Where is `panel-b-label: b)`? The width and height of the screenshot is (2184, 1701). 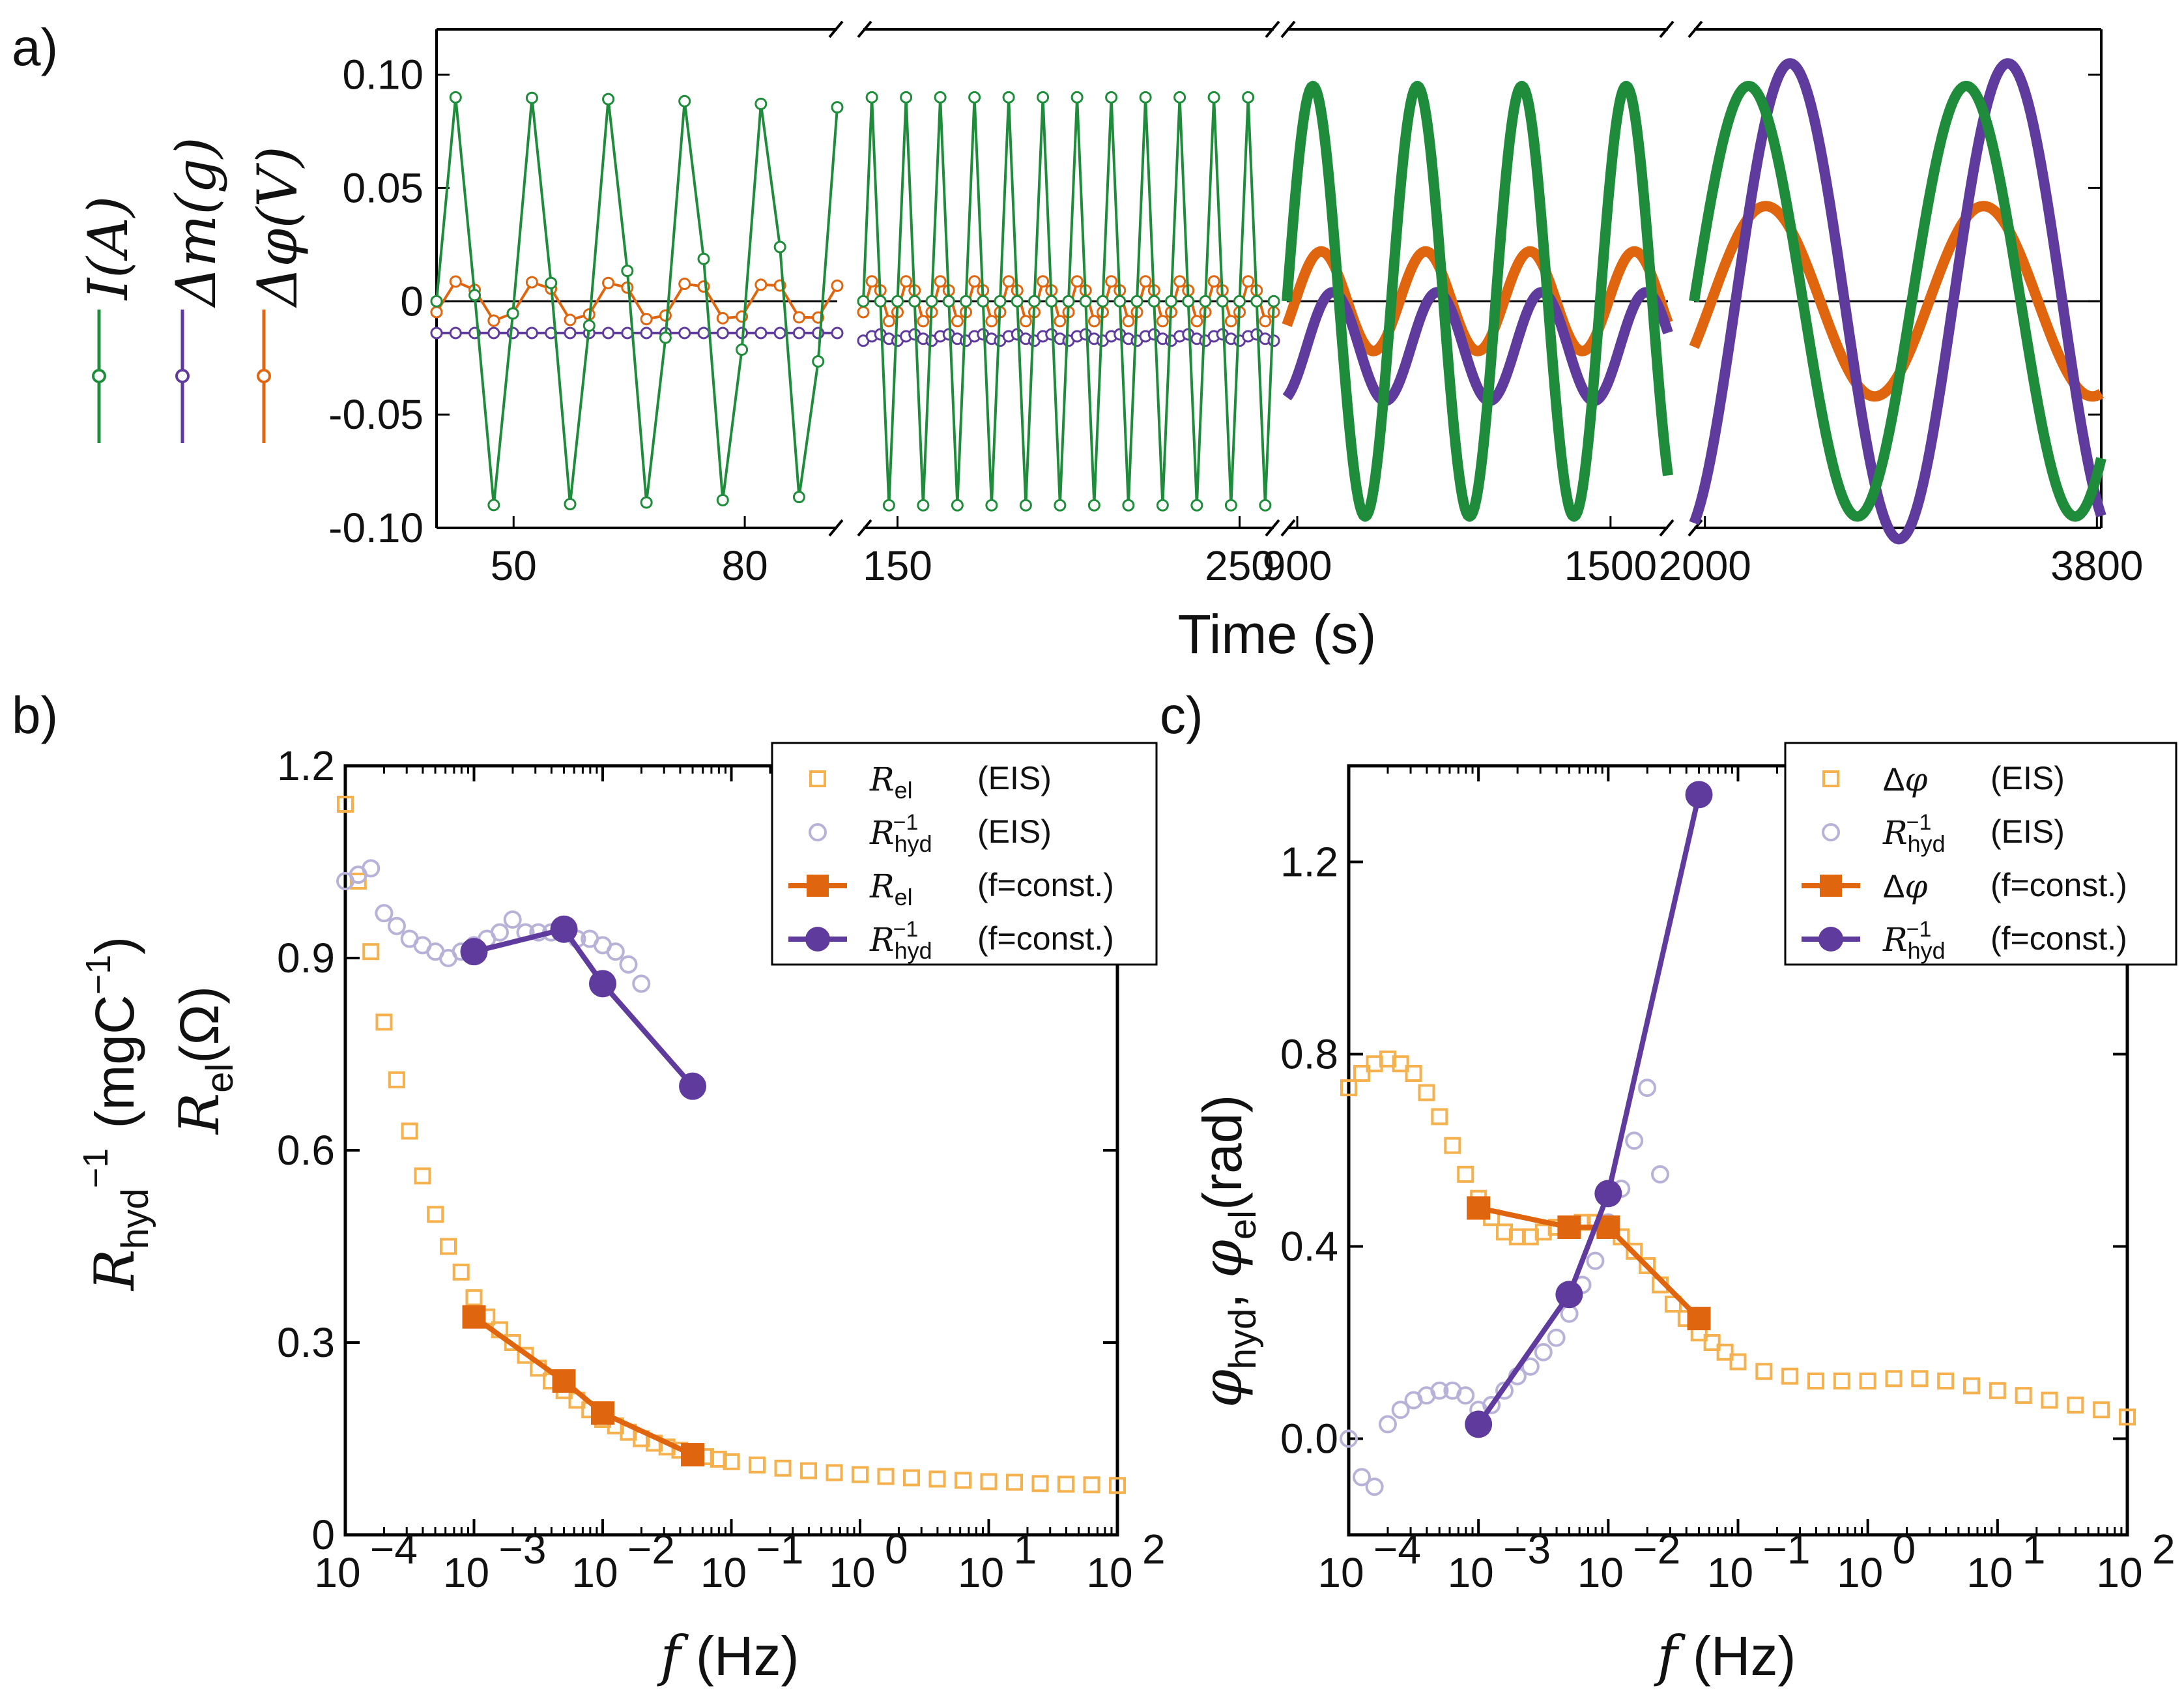 panel-b-label: b) is located at coordinates (35, 715).